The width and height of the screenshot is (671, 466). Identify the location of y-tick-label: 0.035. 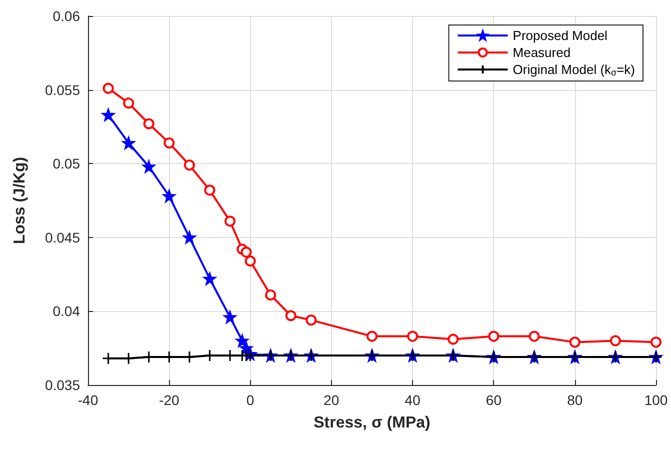
(62, 385).